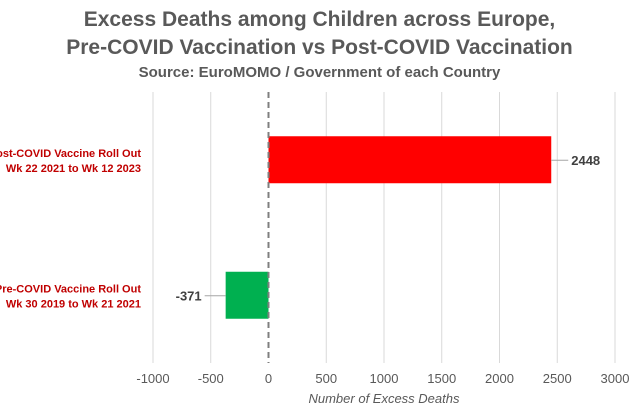 The width and height of the screenshot is (639, 413). I want to click on data-label: -371, so click(189, 295).